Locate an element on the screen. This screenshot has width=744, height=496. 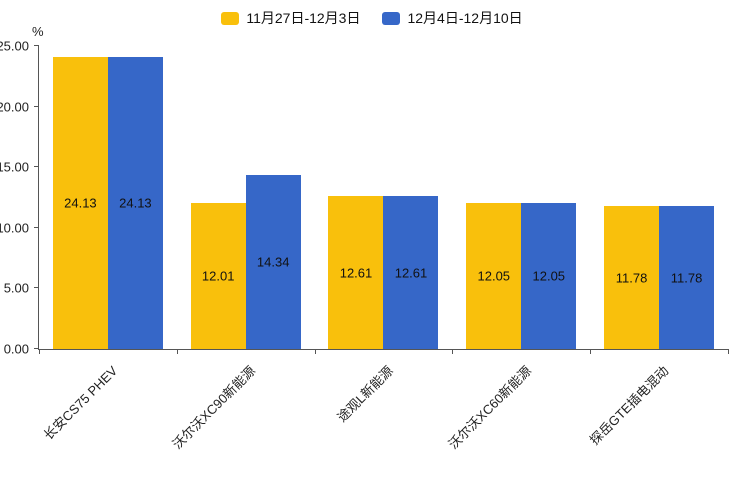
y-axis-tick-label: 20.00 is located at coordinates (14, 107).